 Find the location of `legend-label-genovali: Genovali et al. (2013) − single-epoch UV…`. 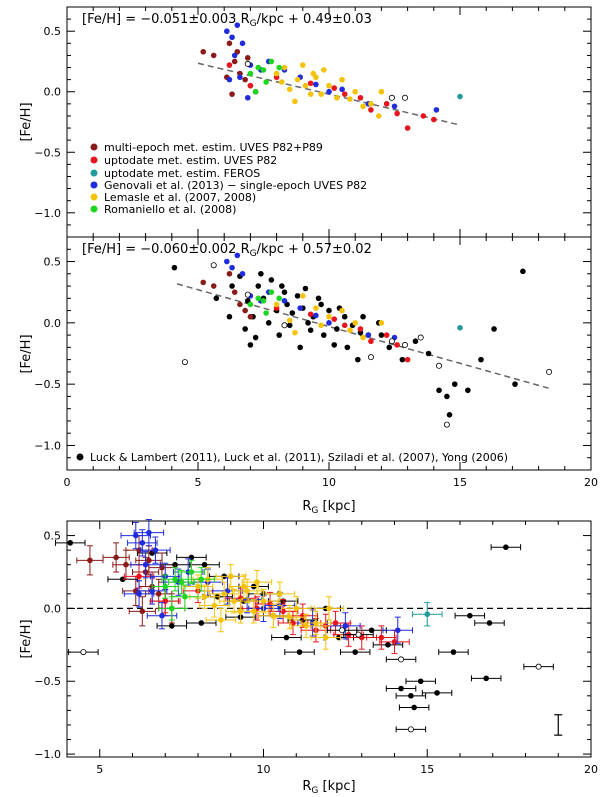

legend-label-genovali: Genovali et al. (2013) − single-epoch UV… is located at coordinates (235, 185).